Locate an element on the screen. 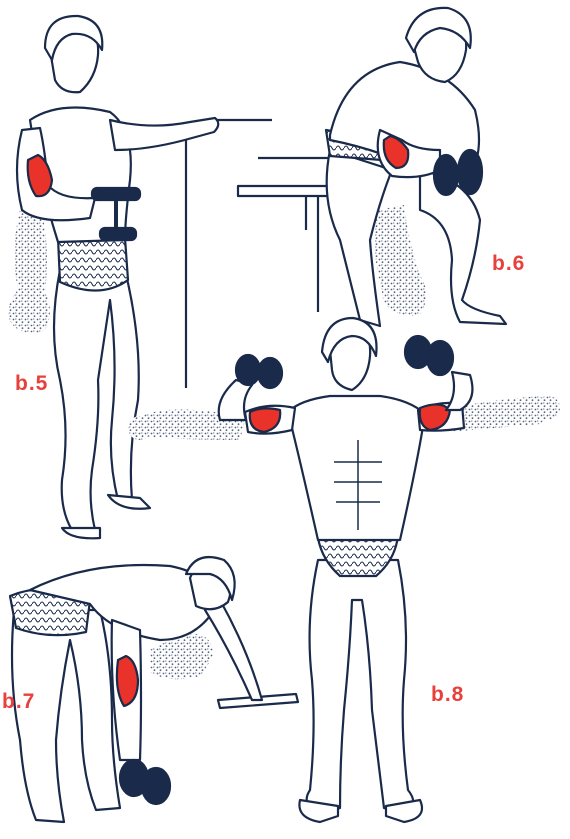 The image size is (570, 839). figure-label-b8: b.8 is located at coordinates (448, 694).